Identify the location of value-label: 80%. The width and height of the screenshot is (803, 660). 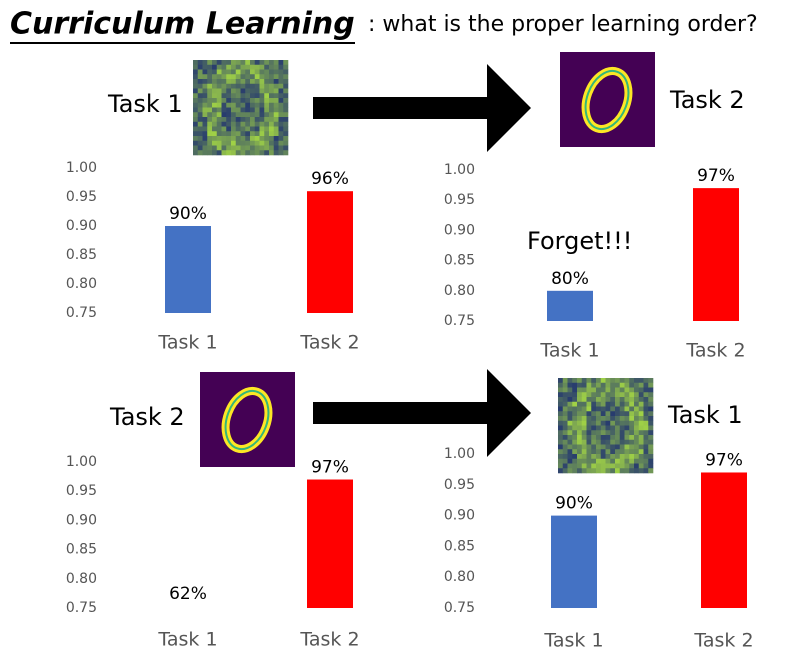
(570, 279).